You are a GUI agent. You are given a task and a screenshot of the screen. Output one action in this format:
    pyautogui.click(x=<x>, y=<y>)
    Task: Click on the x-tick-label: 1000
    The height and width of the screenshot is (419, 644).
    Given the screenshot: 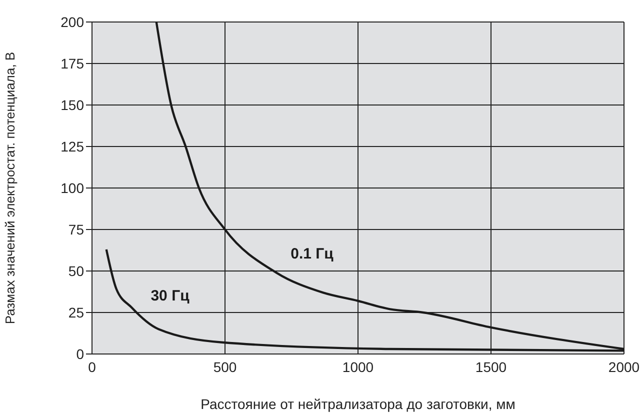 What is the action you would take?
    pyautogui.click(x=358, y=366)
    